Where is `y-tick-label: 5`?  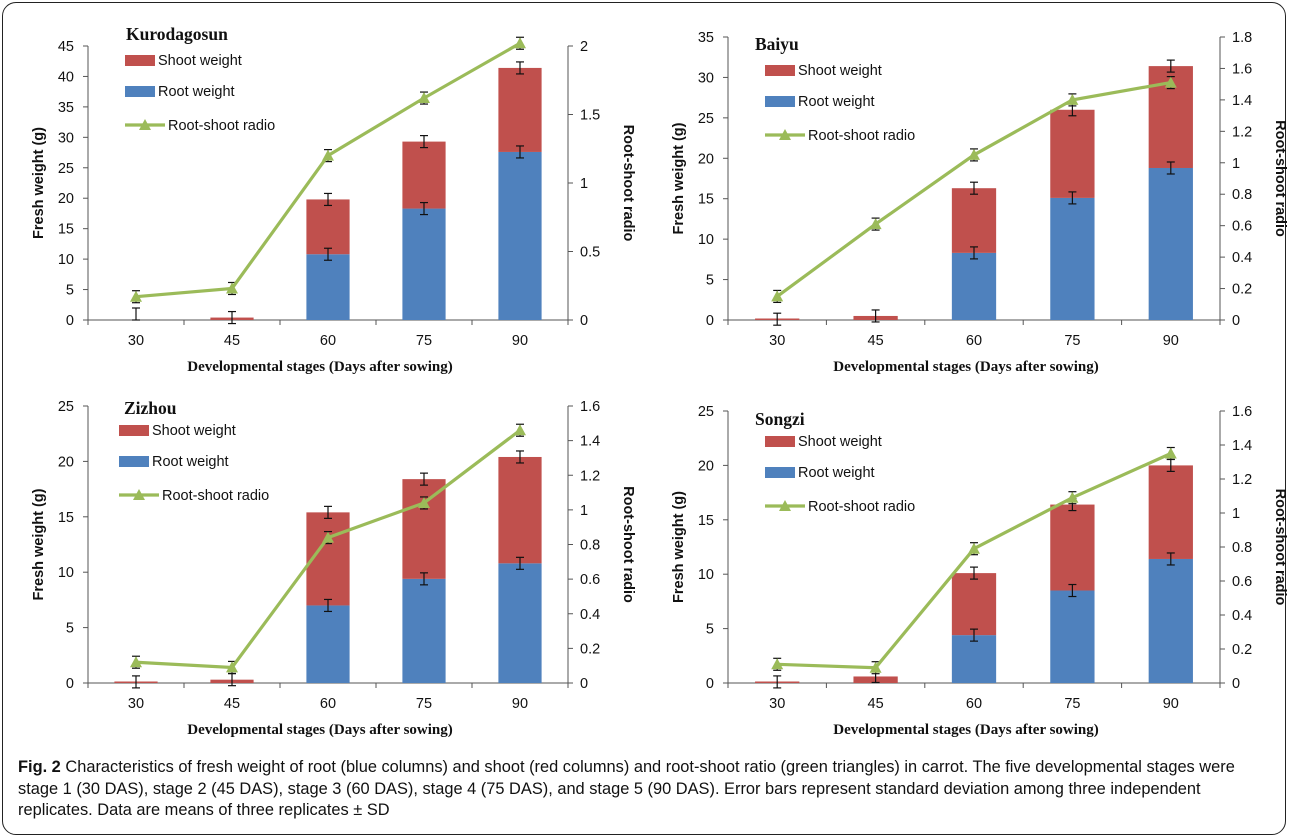 y-tick-label: 5 is located at coordinates (710, 630).